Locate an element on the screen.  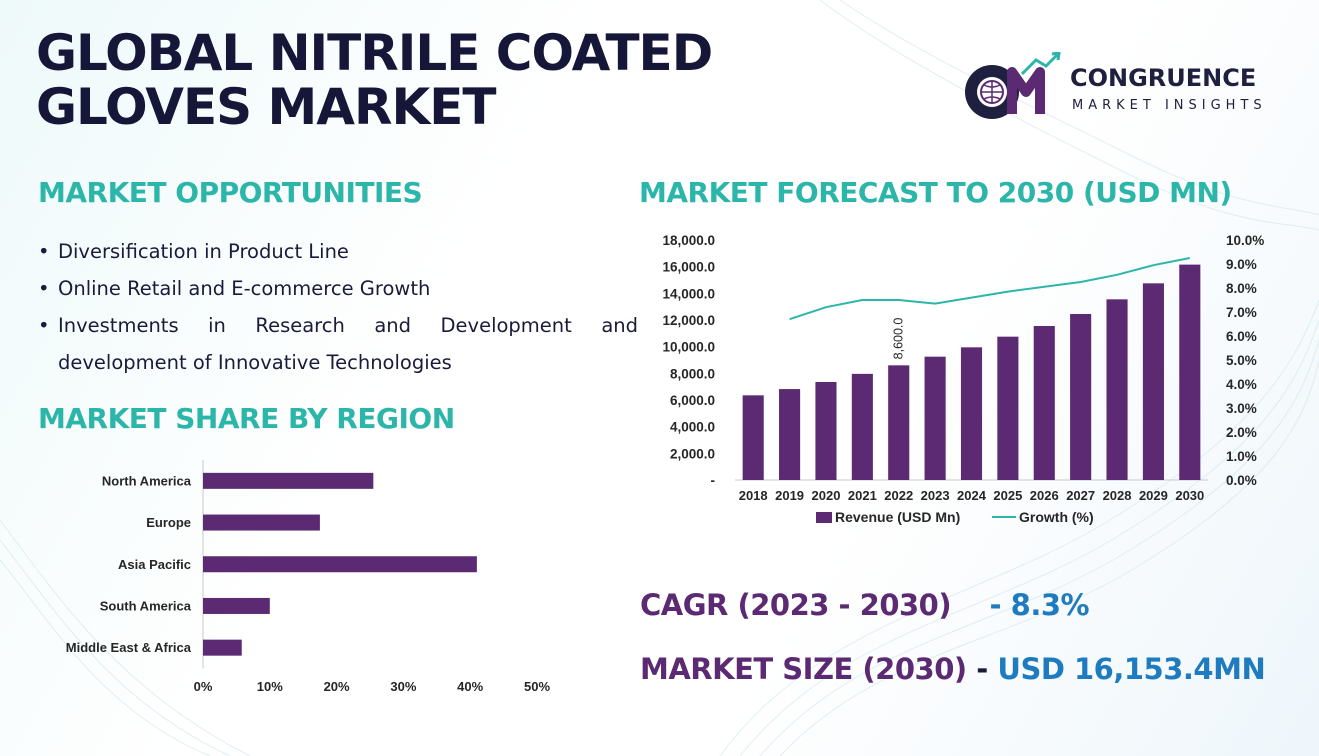
y-right-tick-label: 5.0% is located at coordinates (1241, 360).